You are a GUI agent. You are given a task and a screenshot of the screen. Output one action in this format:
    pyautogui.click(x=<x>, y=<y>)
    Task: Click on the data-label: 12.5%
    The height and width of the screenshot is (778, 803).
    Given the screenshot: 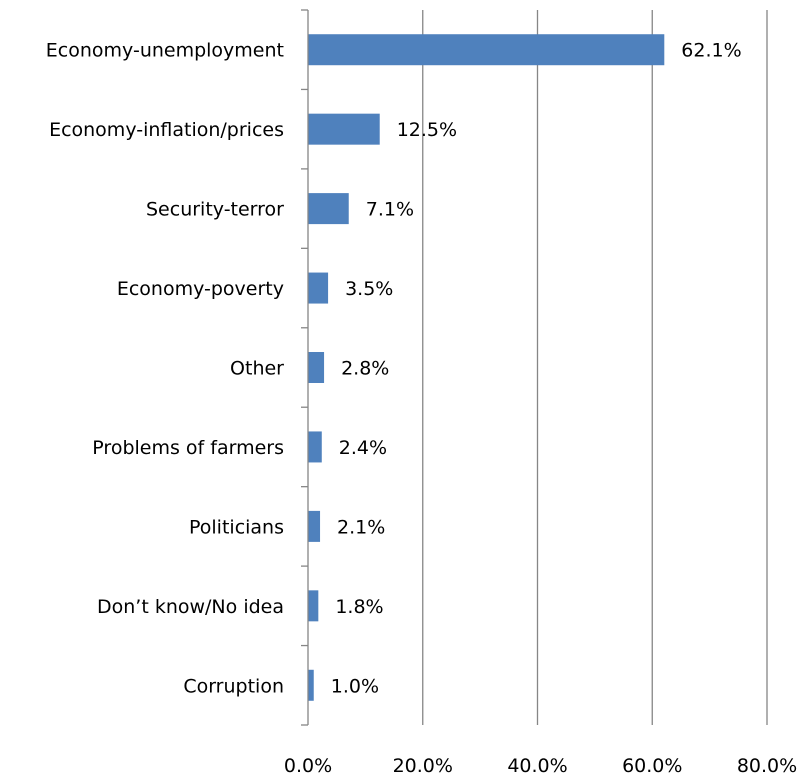 What is the action you would take?
    pyautogui.click(x=427, y=130)
    